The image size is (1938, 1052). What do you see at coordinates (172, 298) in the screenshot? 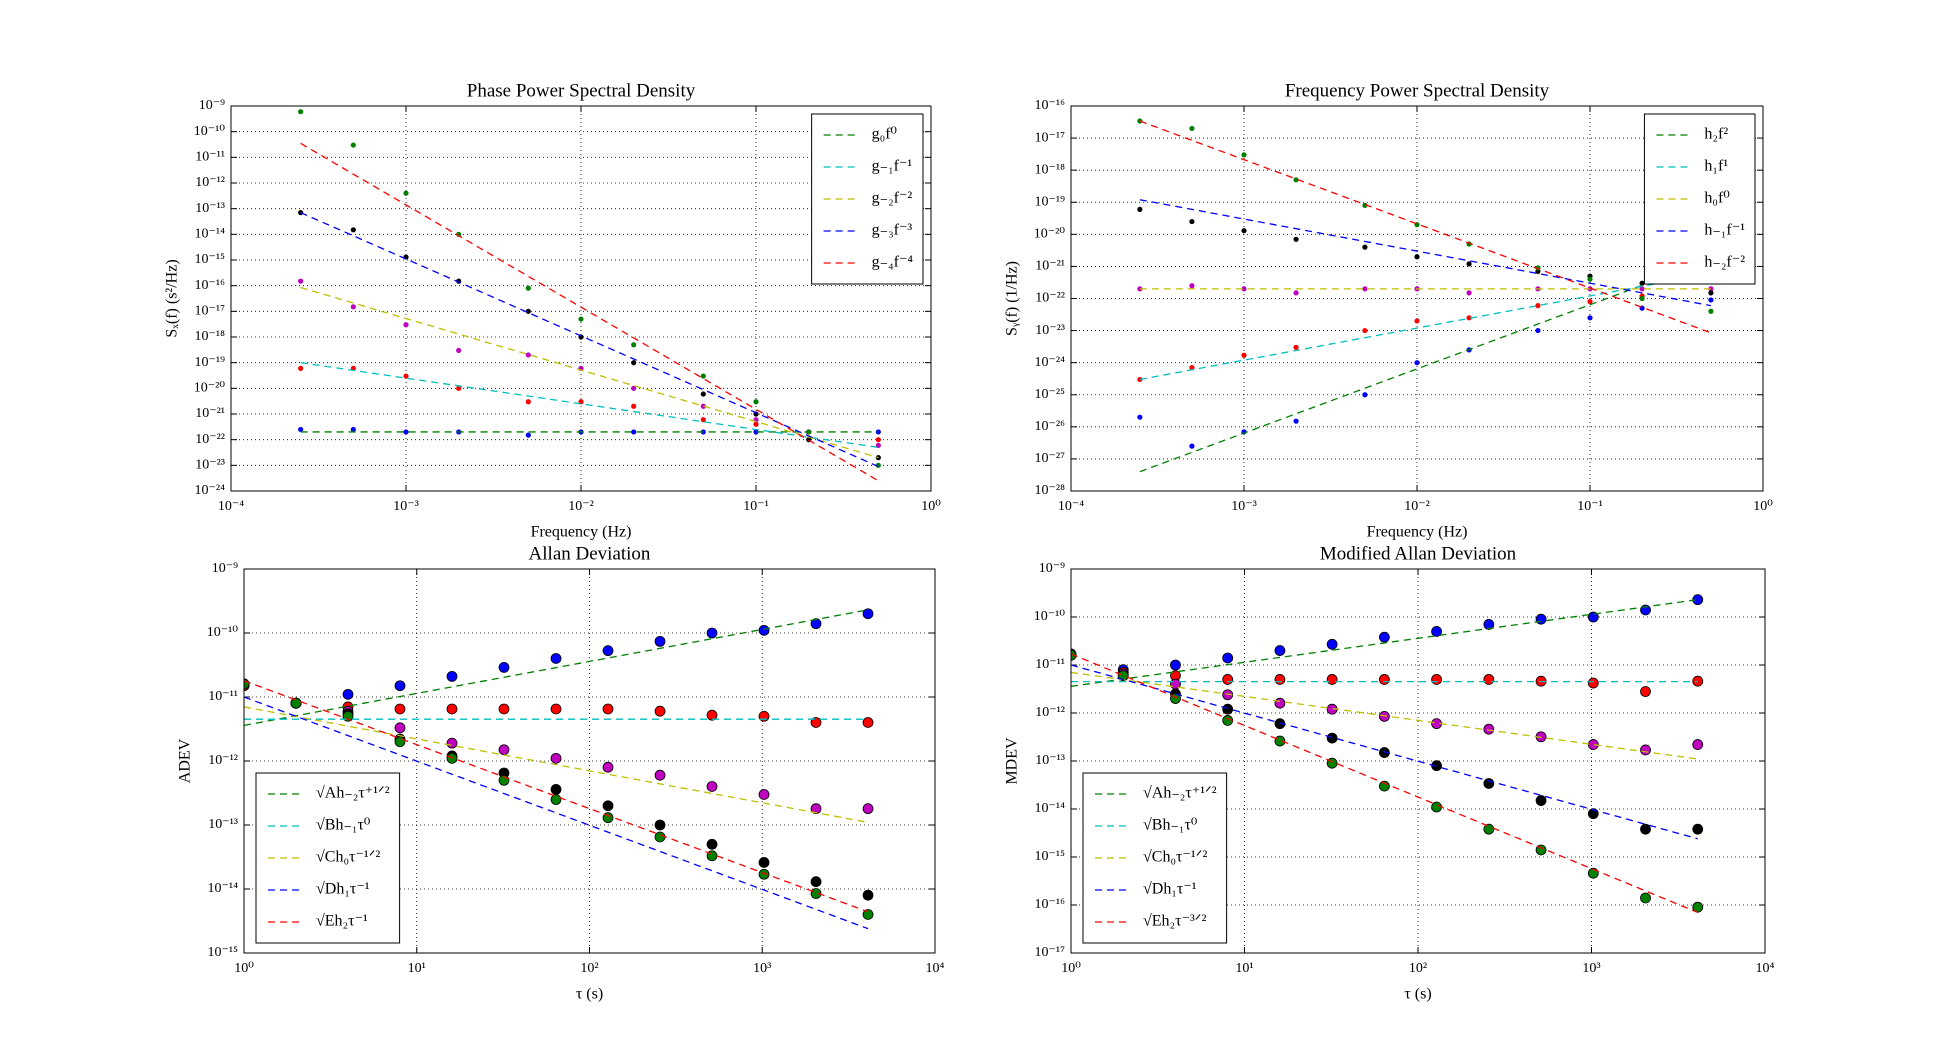
I see `y-axis-label: Sₓ(f) (s²/Hz)` at bounding box center [172, 298].